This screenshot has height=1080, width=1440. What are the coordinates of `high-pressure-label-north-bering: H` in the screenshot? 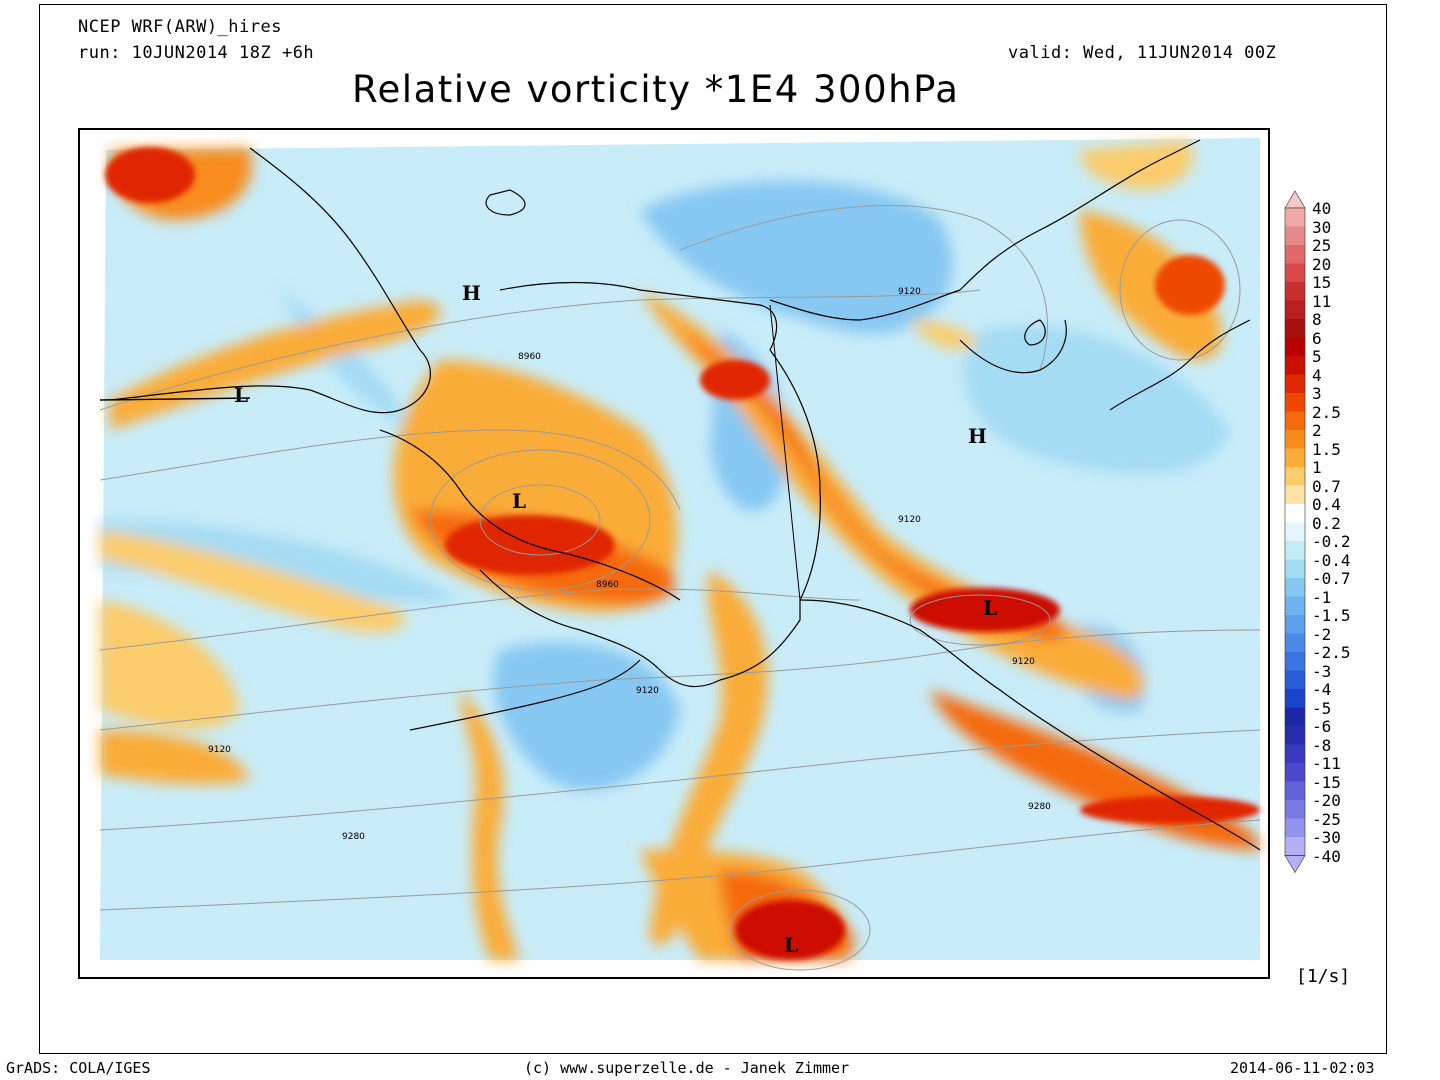 It's located at (471, 293).